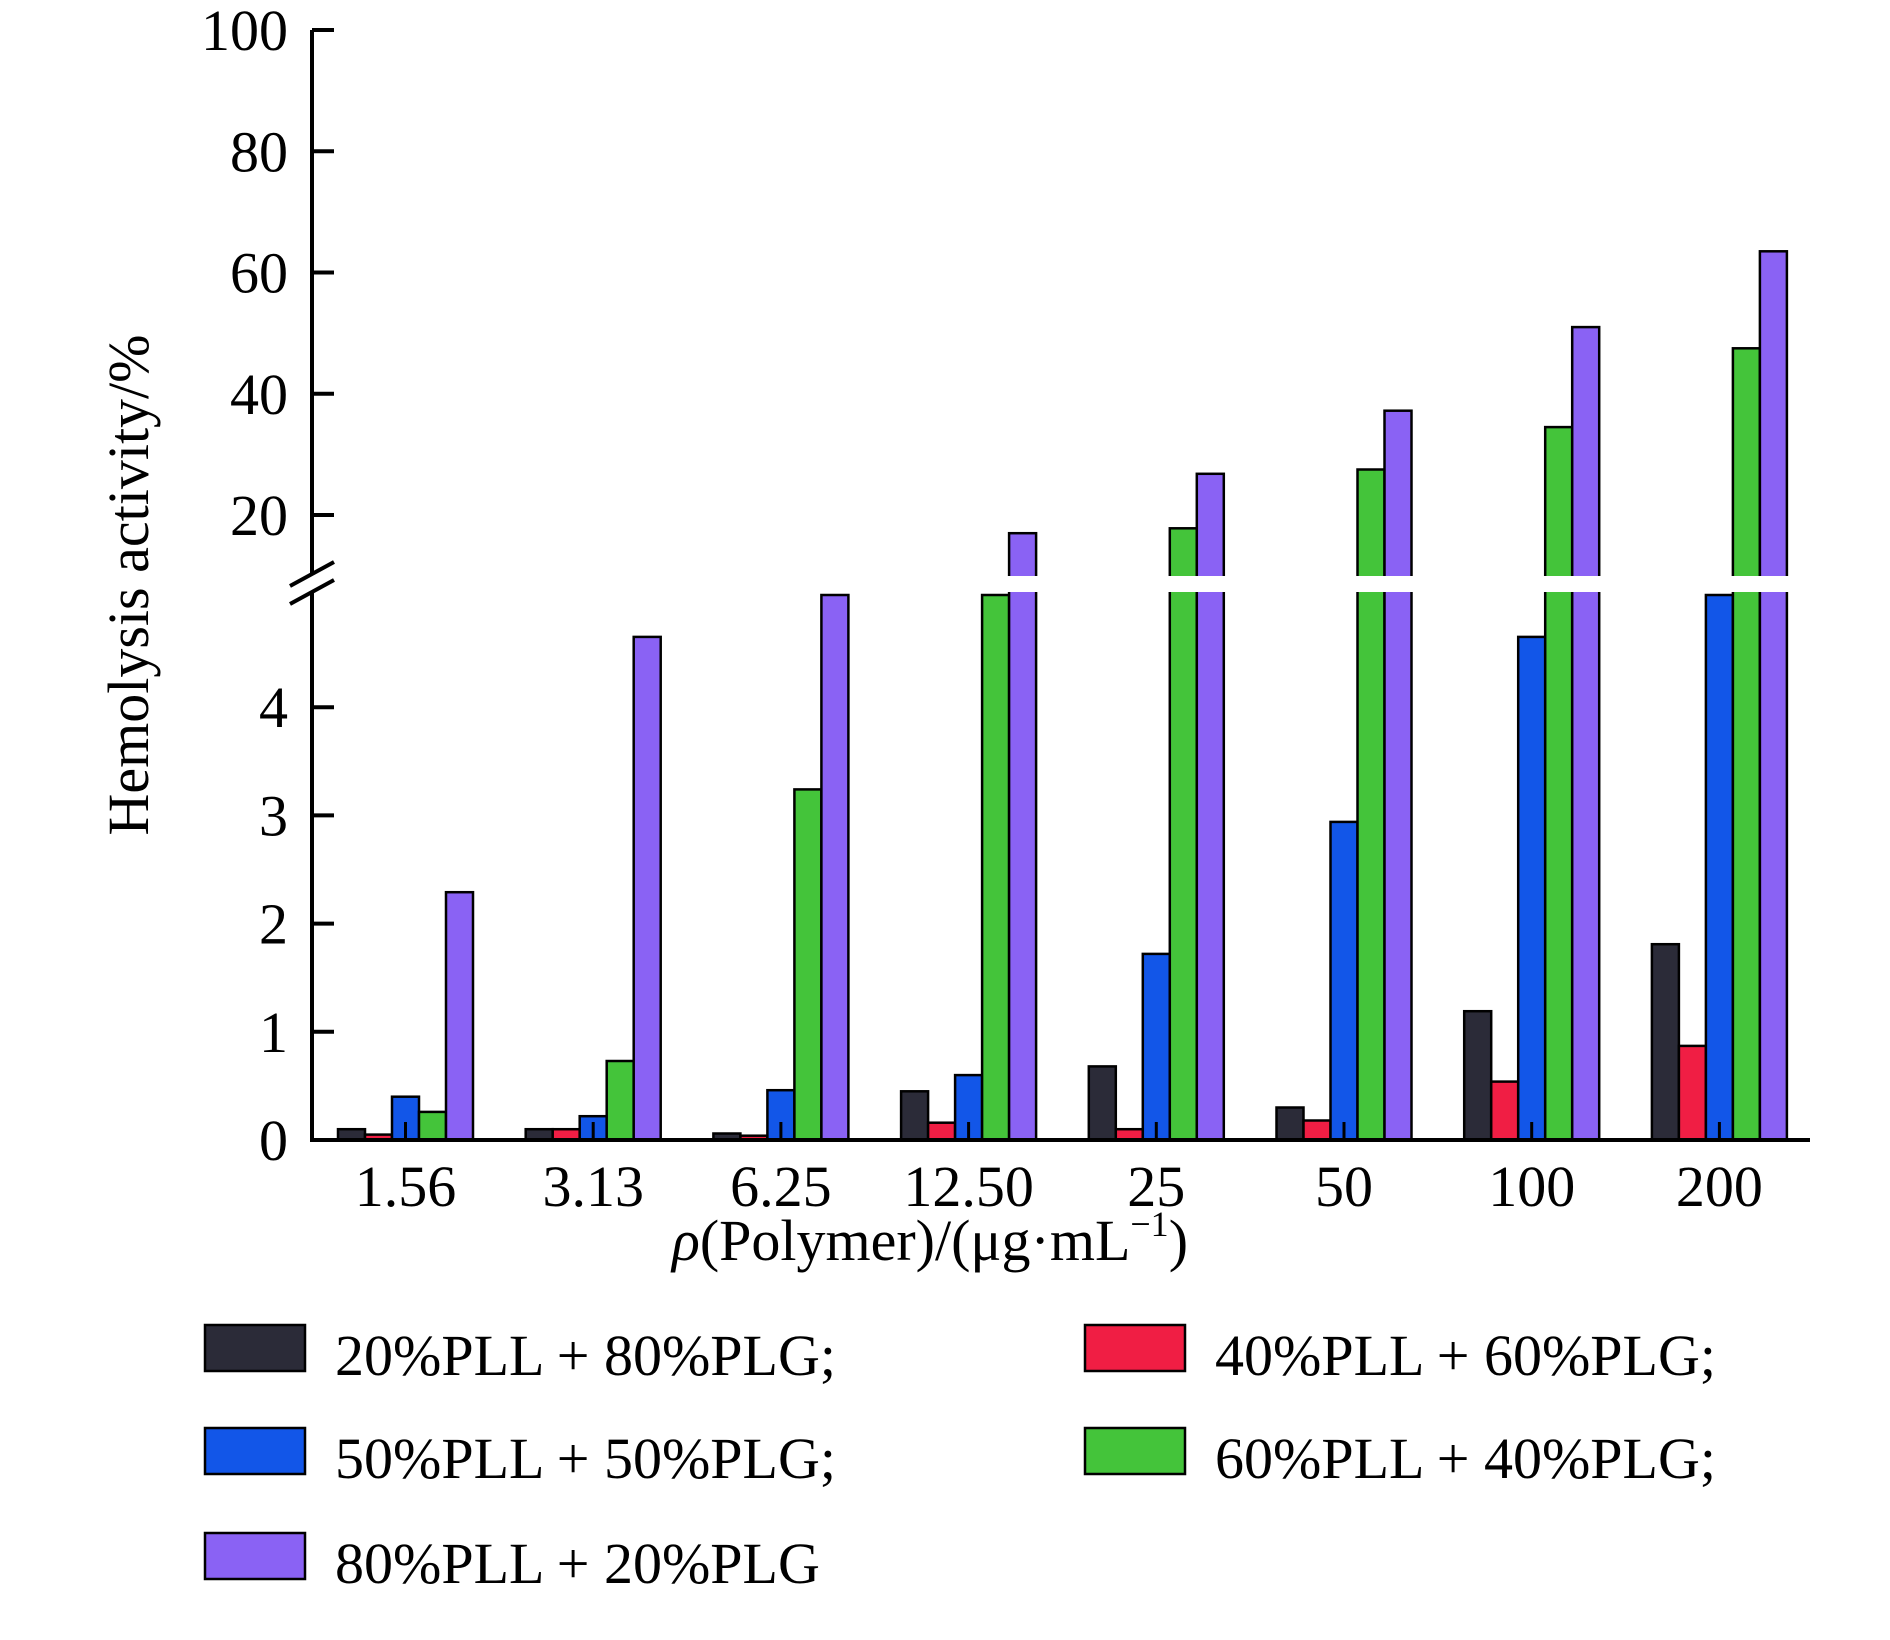 This screenshot has height=1640, width=1890. I want to click on x-axis-title: ρ(Polymer)/(μg·mL−1), so click(929, 1238).